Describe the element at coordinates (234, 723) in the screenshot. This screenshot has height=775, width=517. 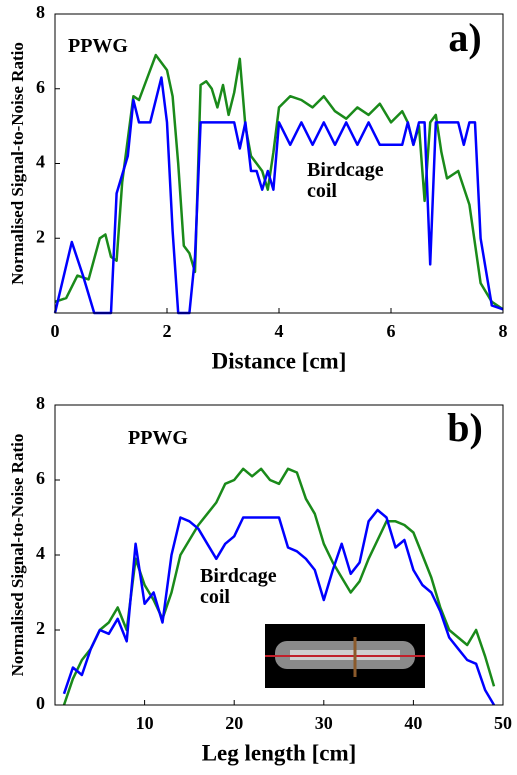
I see `x-tick-label: 20` at that location.